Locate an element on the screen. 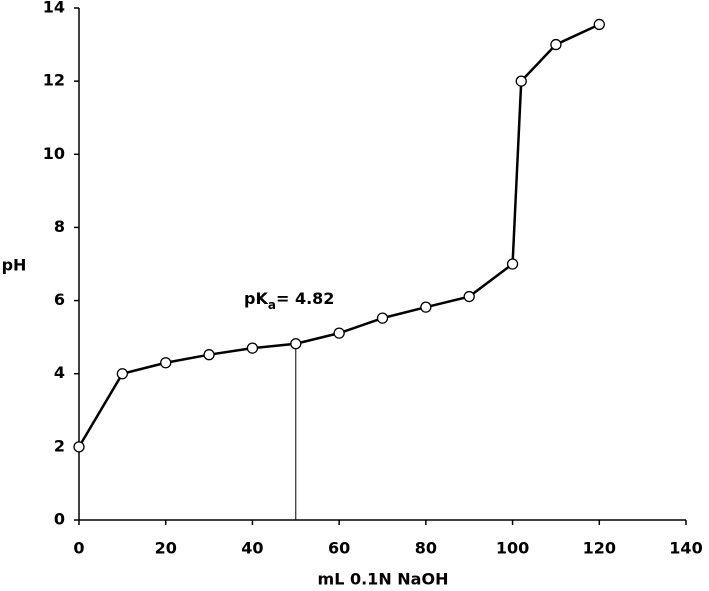  x-tick-label: 0 is located at coordinates (78, 548).